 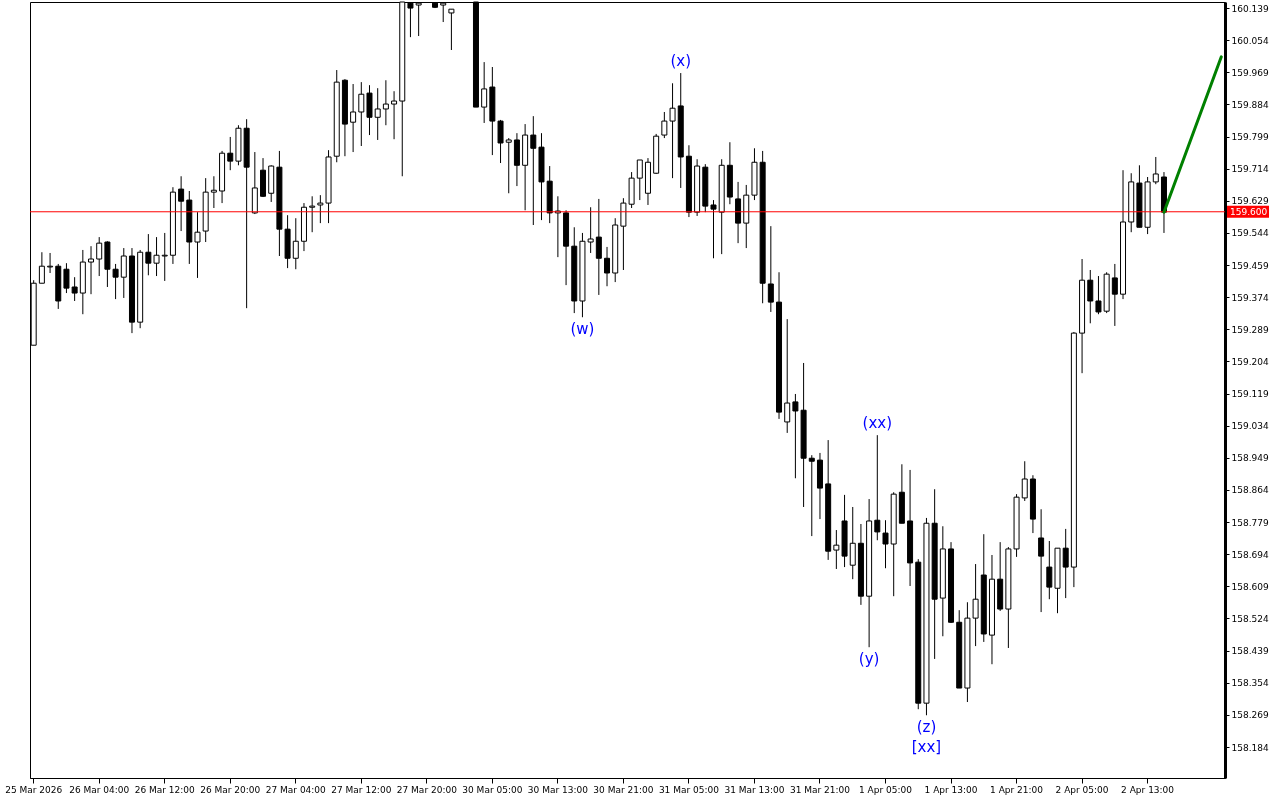 What do you see at coordinates (820, 789) in the screenshot?
I see `x-tick-label: 31 Mar 21:00` at bounding box center [820, 789].